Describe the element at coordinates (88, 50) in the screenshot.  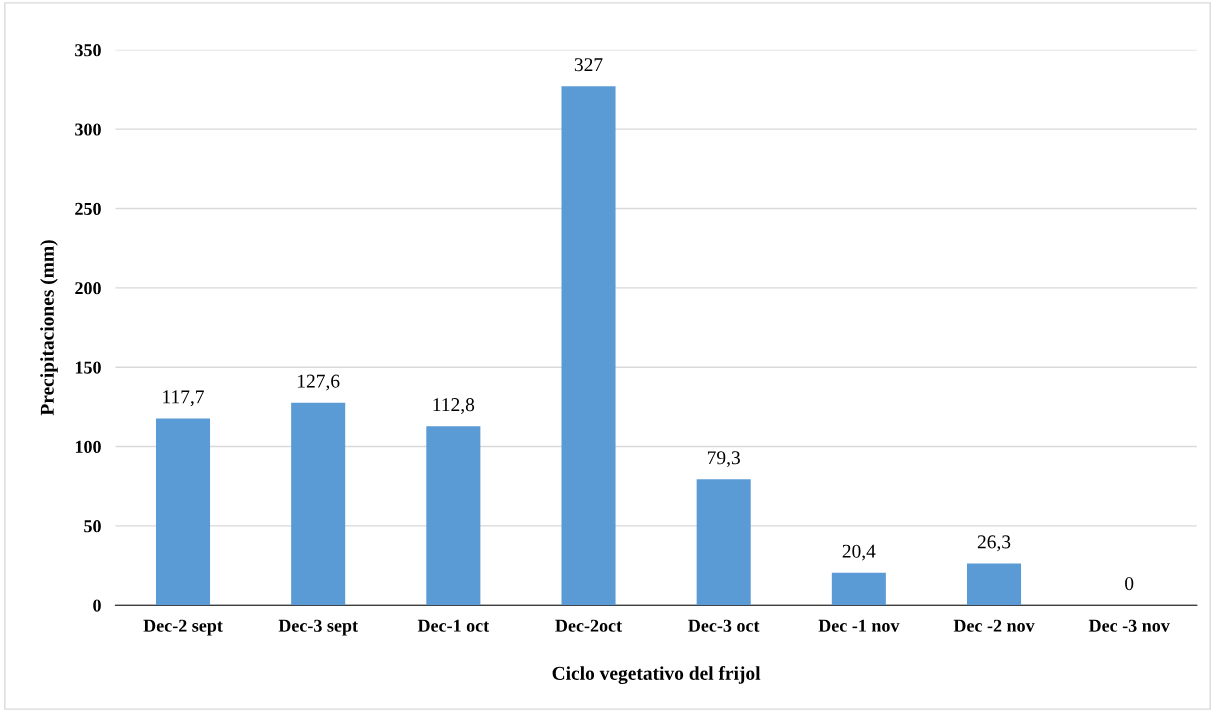
I see `y-tick-label: 350` at that location.